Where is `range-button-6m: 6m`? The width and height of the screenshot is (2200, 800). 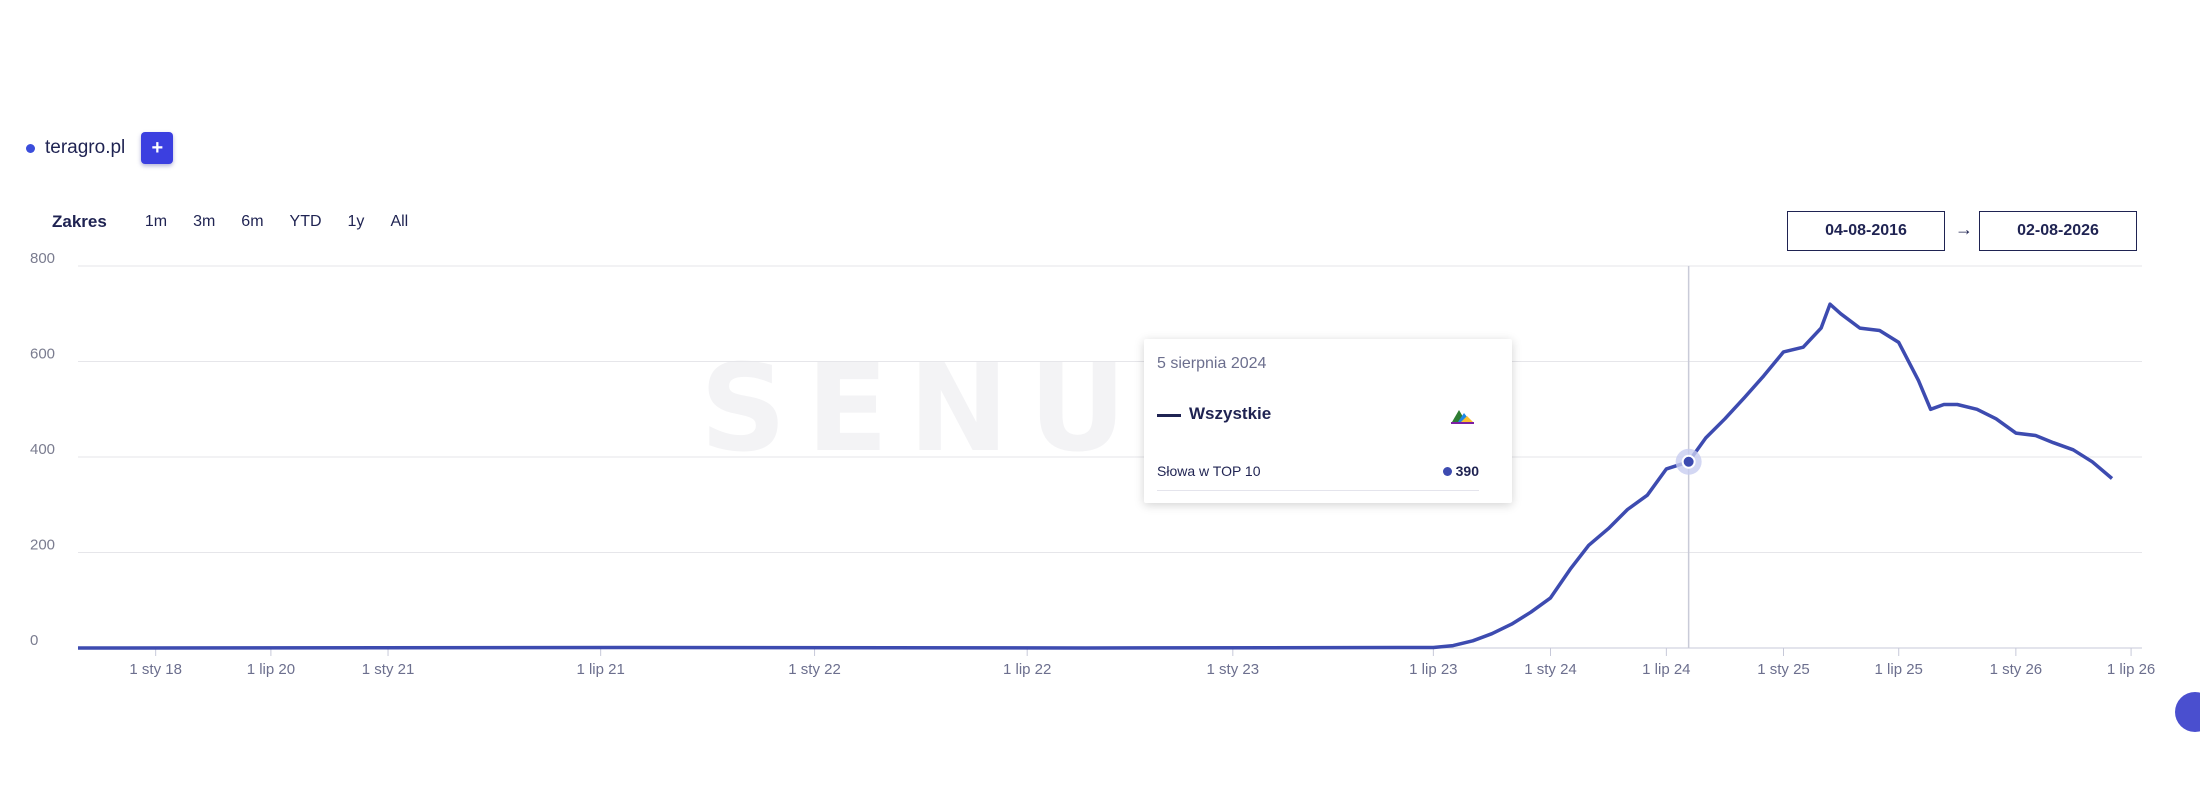 range-button-6m: 6m is located at coordinates (252, 221).